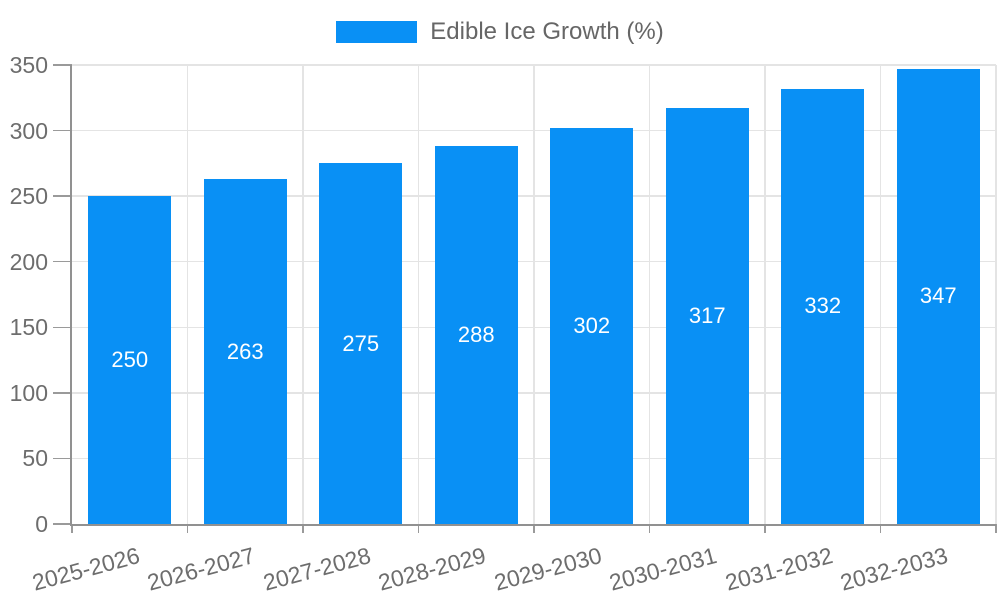  I want to click on y-tick-label: 300, so click(28, 130).